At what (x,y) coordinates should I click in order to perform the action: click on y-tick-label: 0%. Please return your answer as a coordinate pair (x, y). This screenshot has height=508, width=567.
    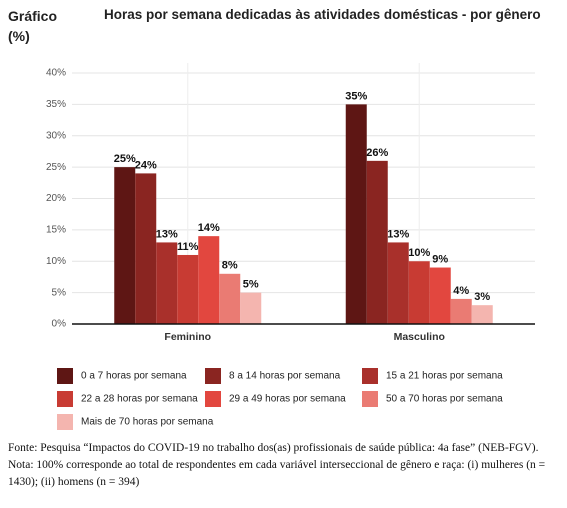
    Looking at the image, I should click on (59, 324).